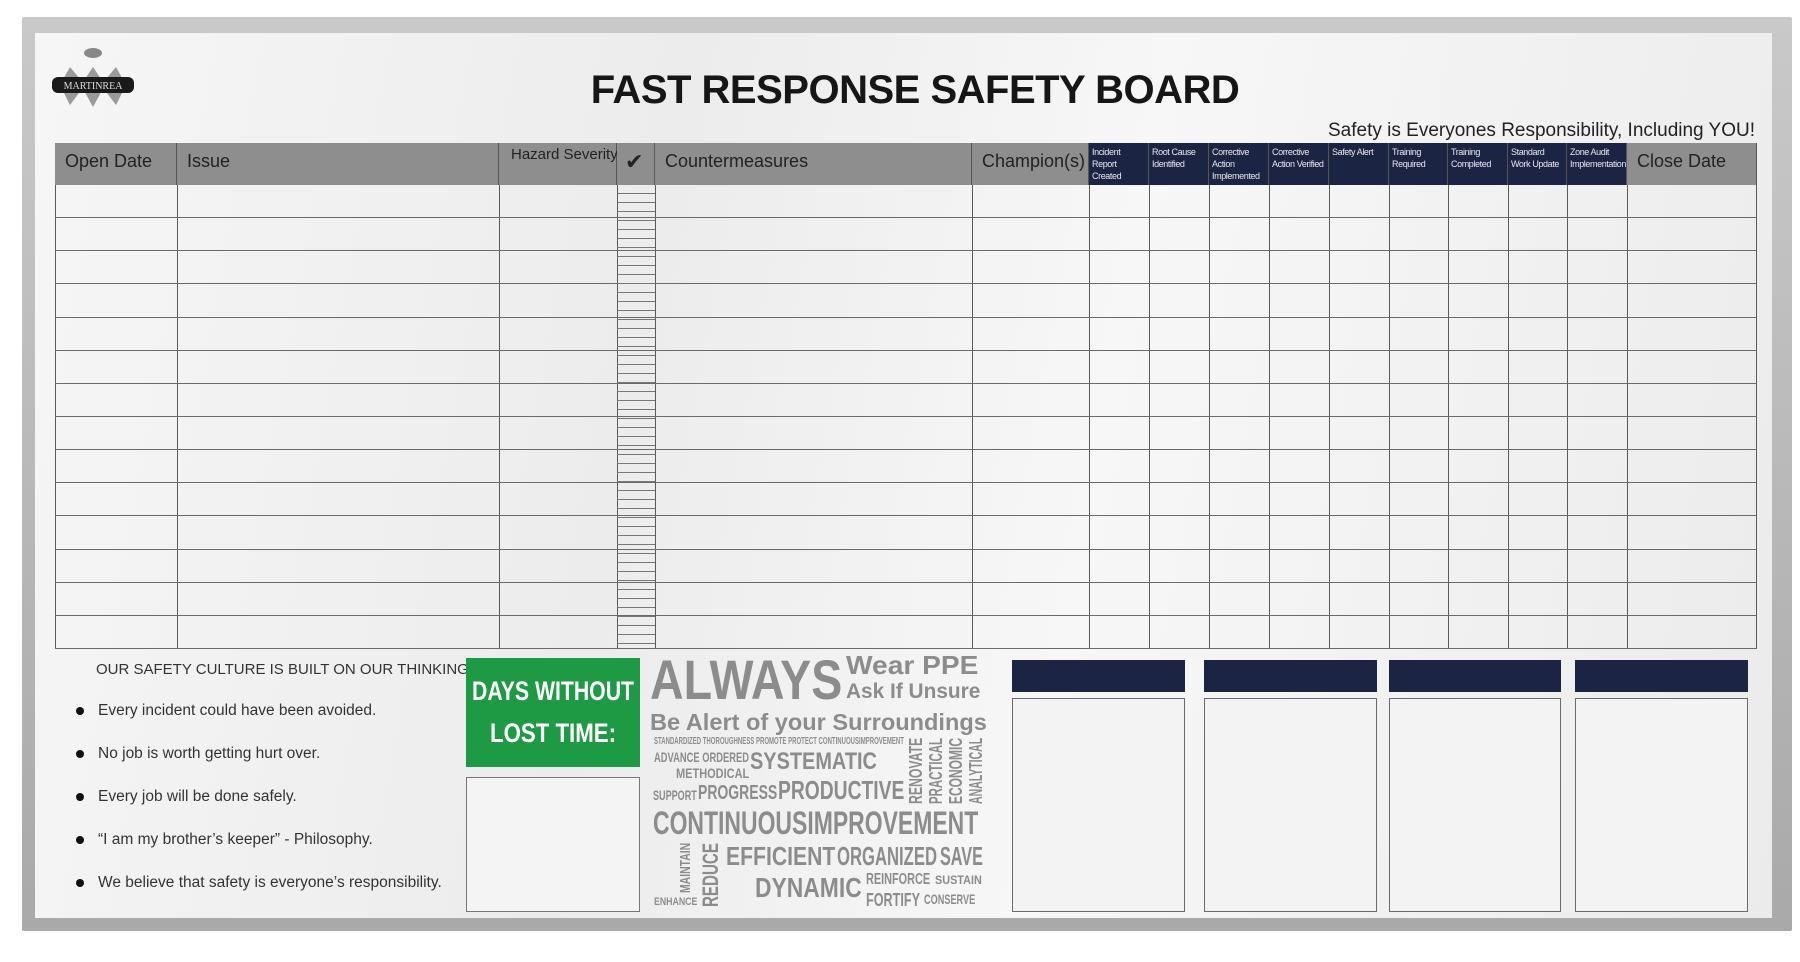 This screenshot has height=962, width=1800. What do you see at coordinates (913, 691) in the screenshot?
I see `word-ask: Ask If Unsure` at bounding box center [913, 691].